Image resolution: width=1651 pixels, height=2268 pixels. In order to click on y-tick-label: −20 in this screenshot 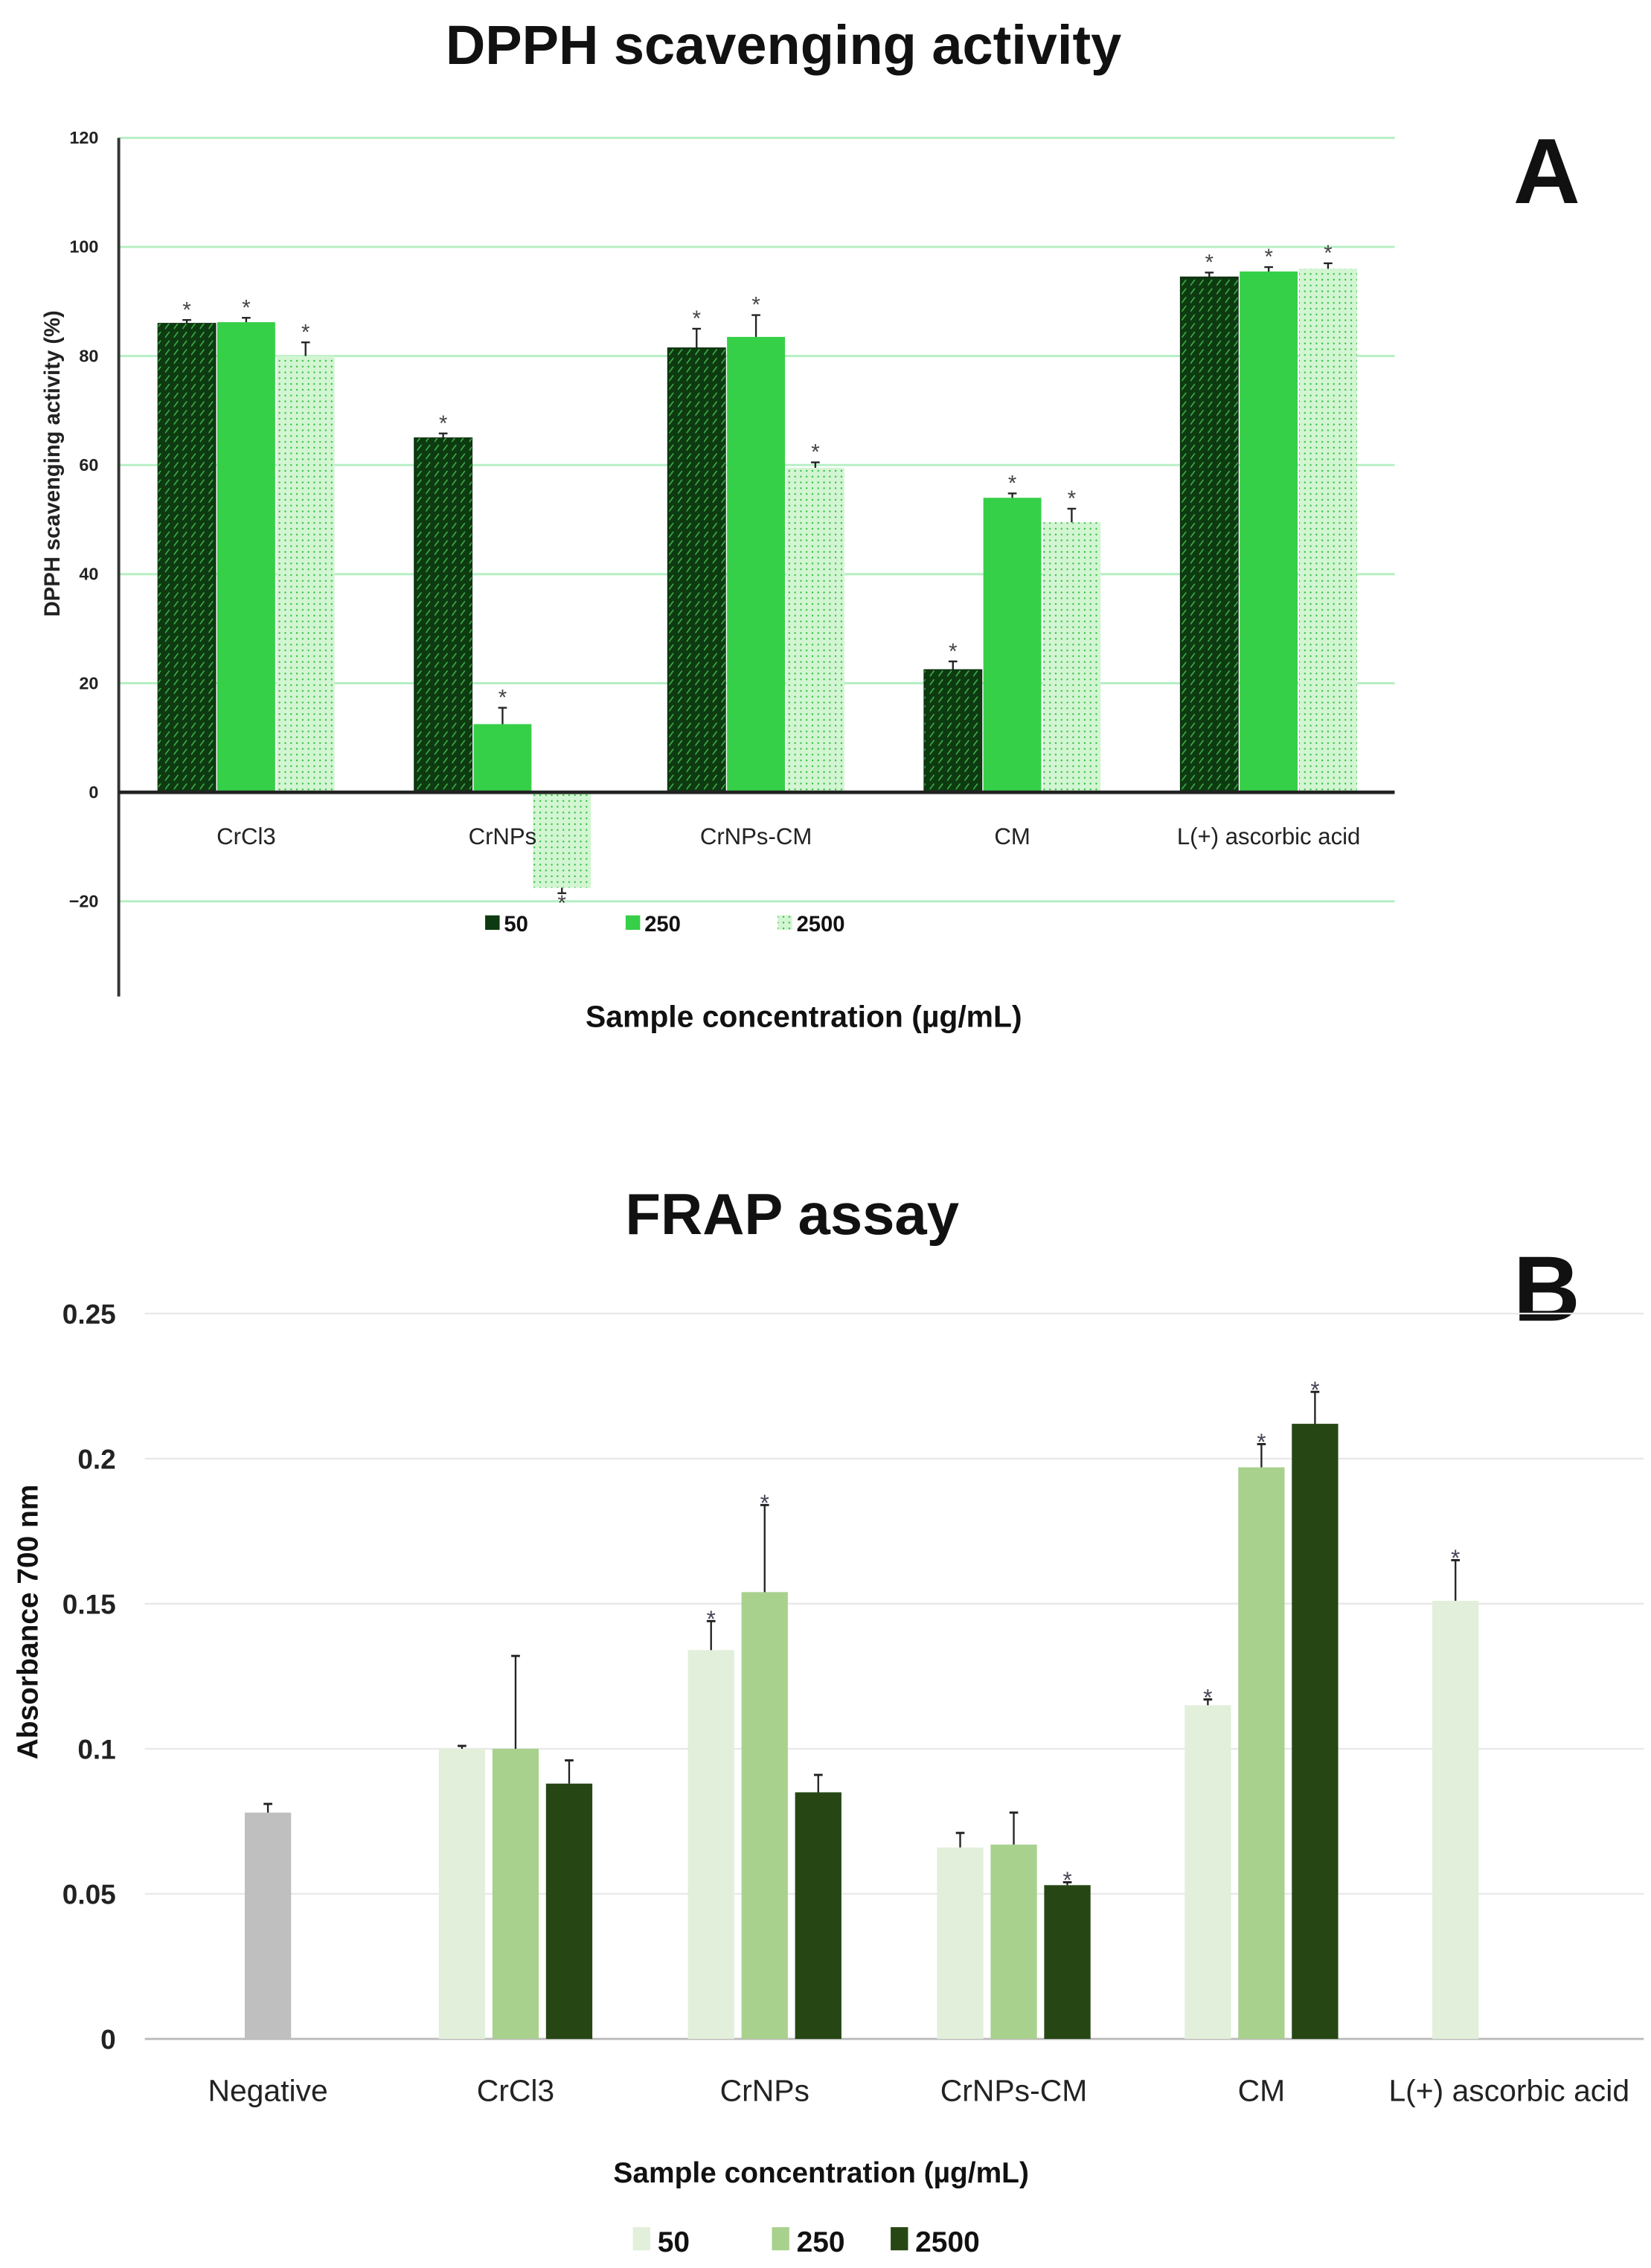, I will do `click(84, 901)`.